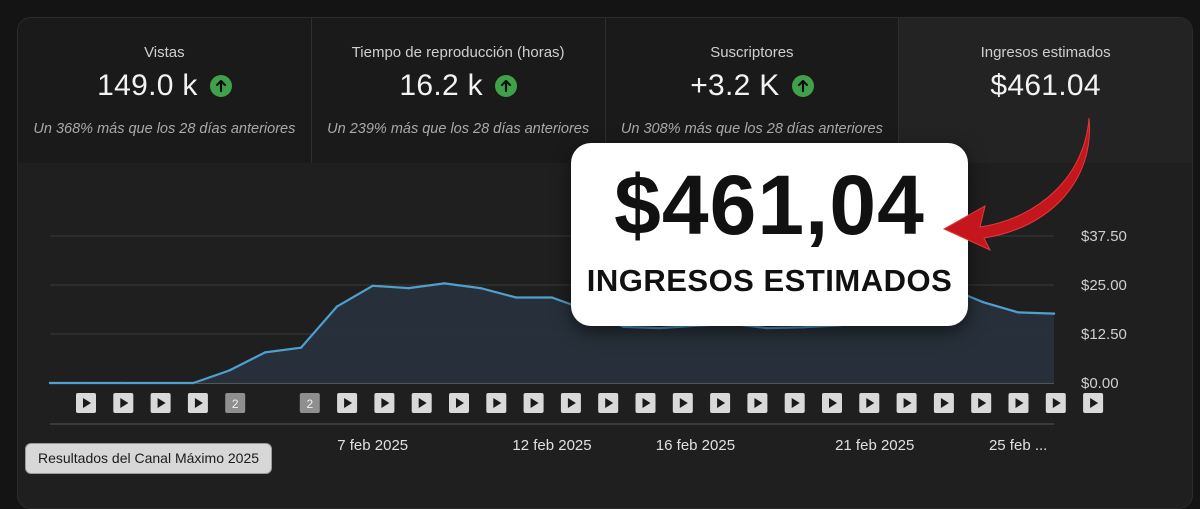  I want to click on metric-comparison: Un 368% más que los 28 días anteriores, so click(164, 129).